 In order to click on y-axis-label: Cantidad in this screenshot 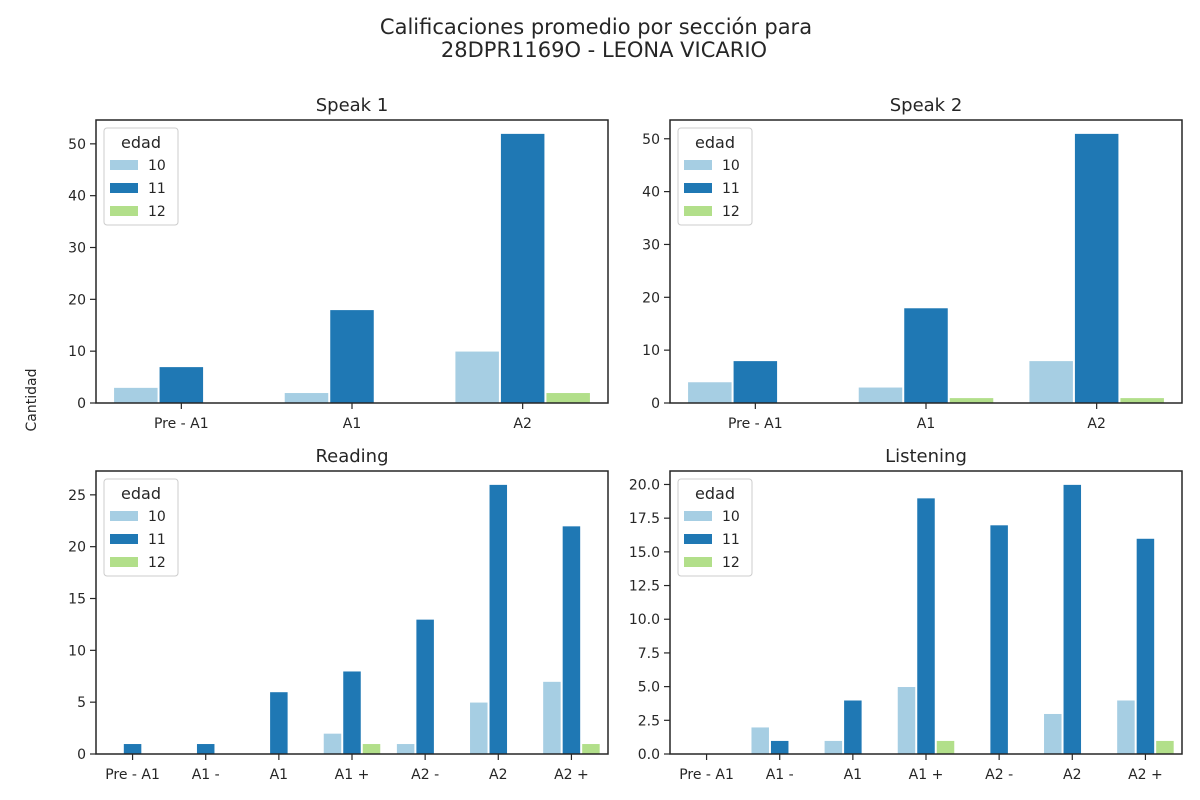, I will do `click(32, 400)`.